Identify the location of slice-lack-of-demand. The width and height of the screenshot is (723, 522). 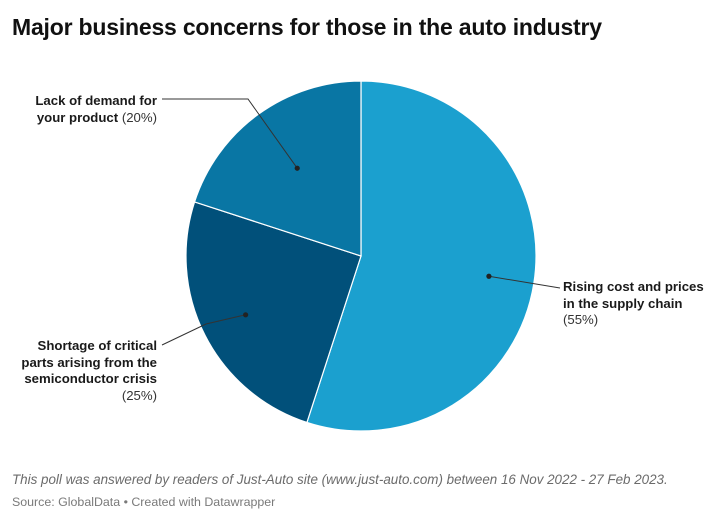
(277, 168).